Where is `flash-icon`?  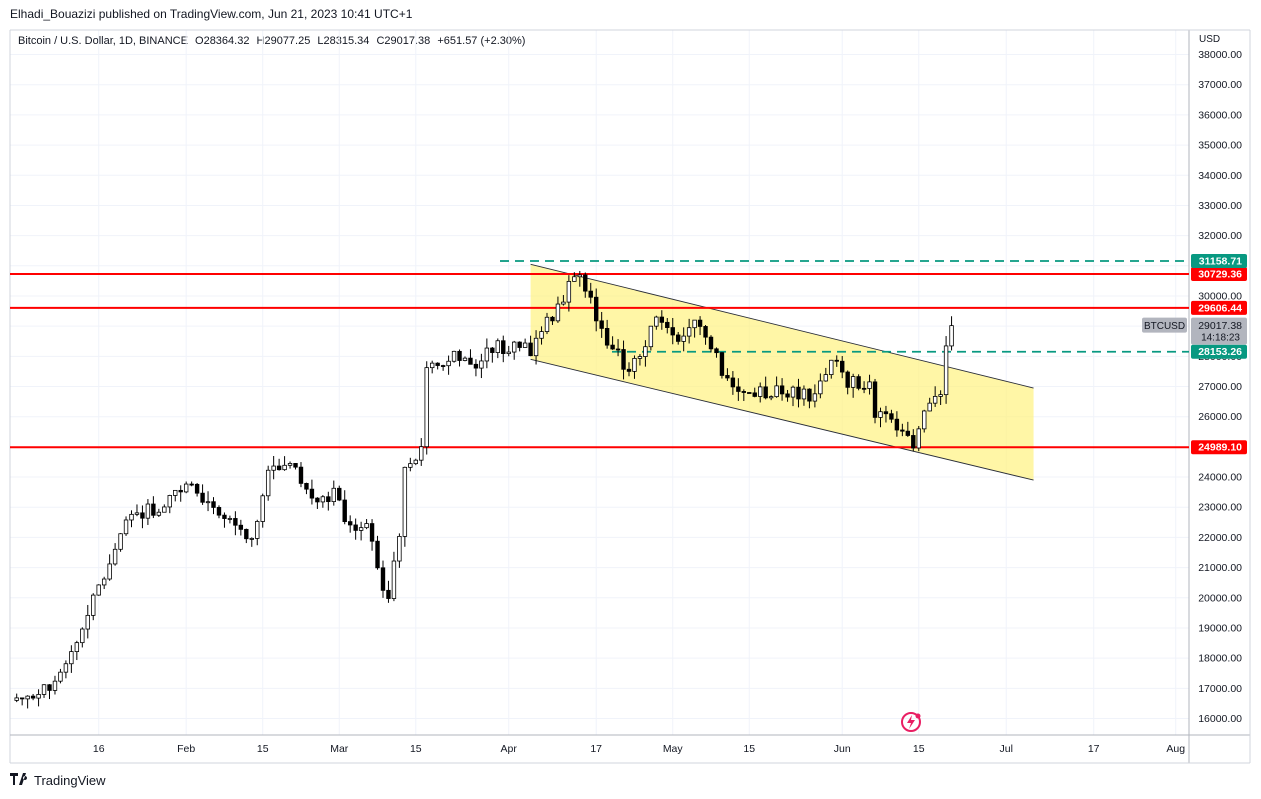 flash-icon is located at coordinates (911, 722).